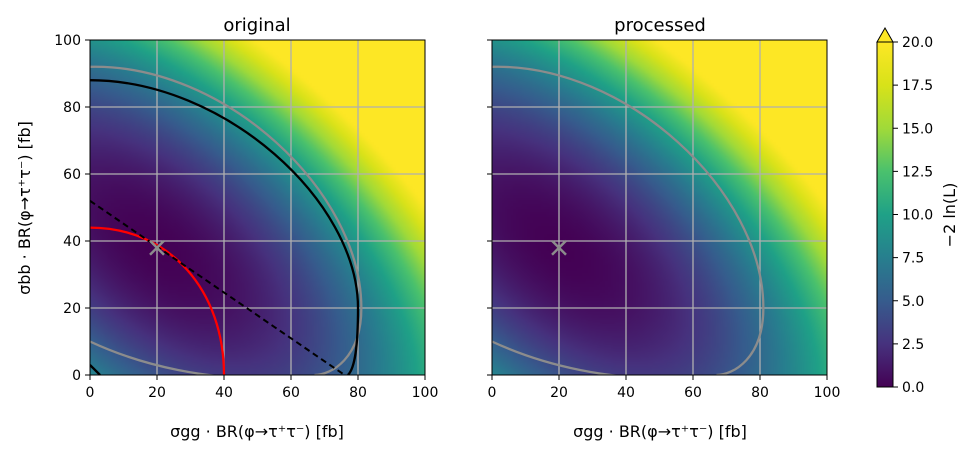  I want to click on x-ticks-original: 0 20 40 60 80 100, so click(262, 388).